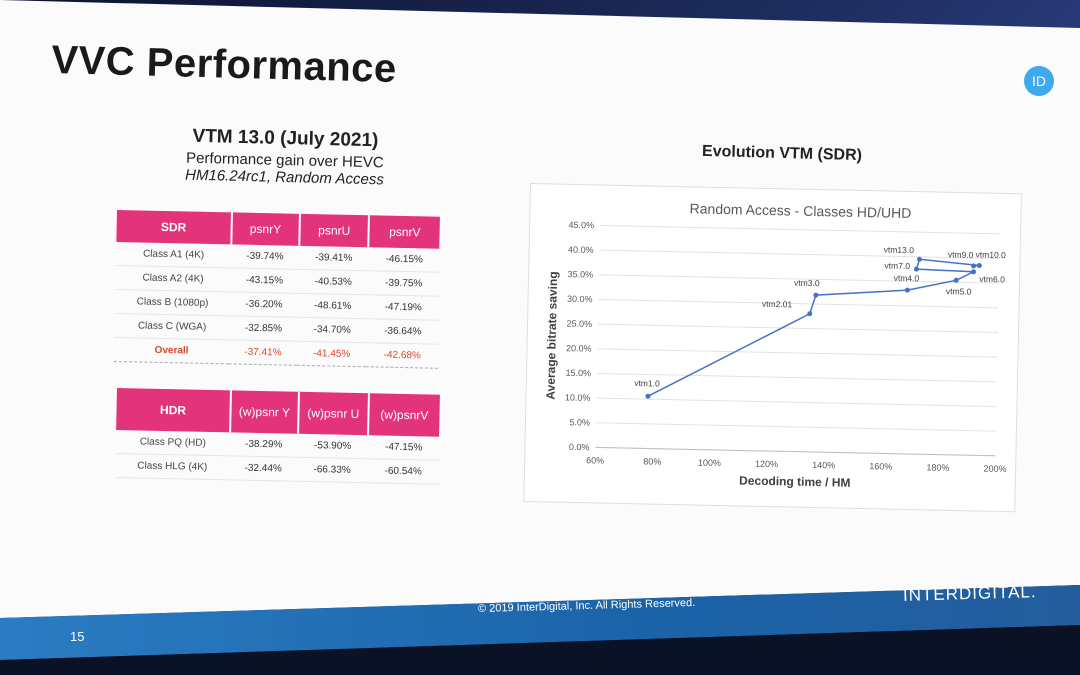 This screenshot has width=1080, height=675. What do you see at coordinates (264, 412) in the screenshot?
I see `hdr-header-cell: (w)psnr Y` at bounding box center [264, 412].